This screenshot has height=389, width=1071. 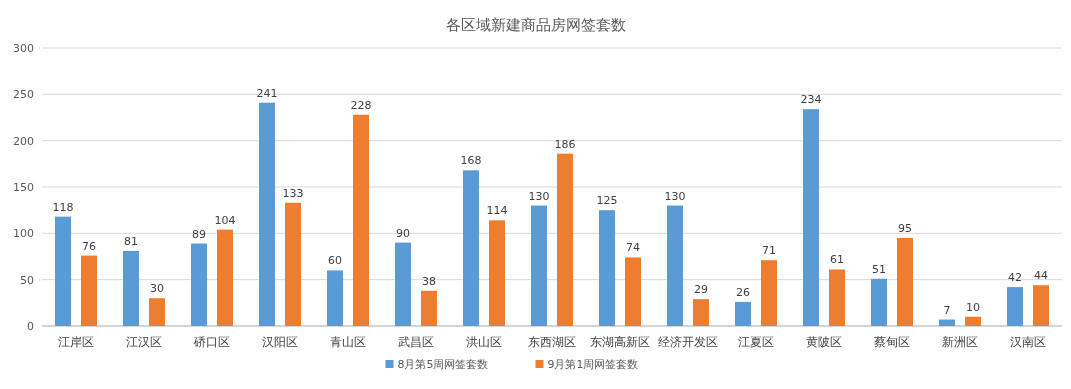 What do you see at coordinates (824, 342) in the screenshot?
I see `x-tick-label: 黄陂区` at bounding box center [824, 342].